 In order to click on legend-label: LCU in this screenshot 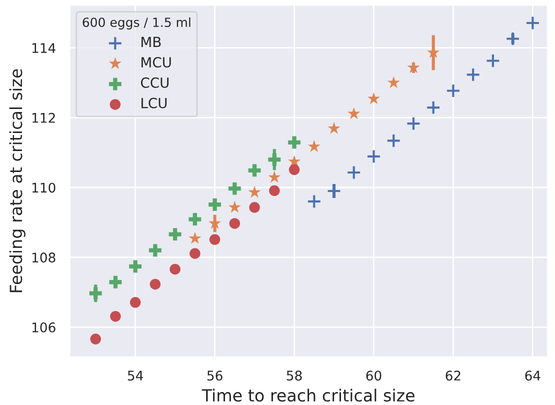, I will do `click(154, 103)`.